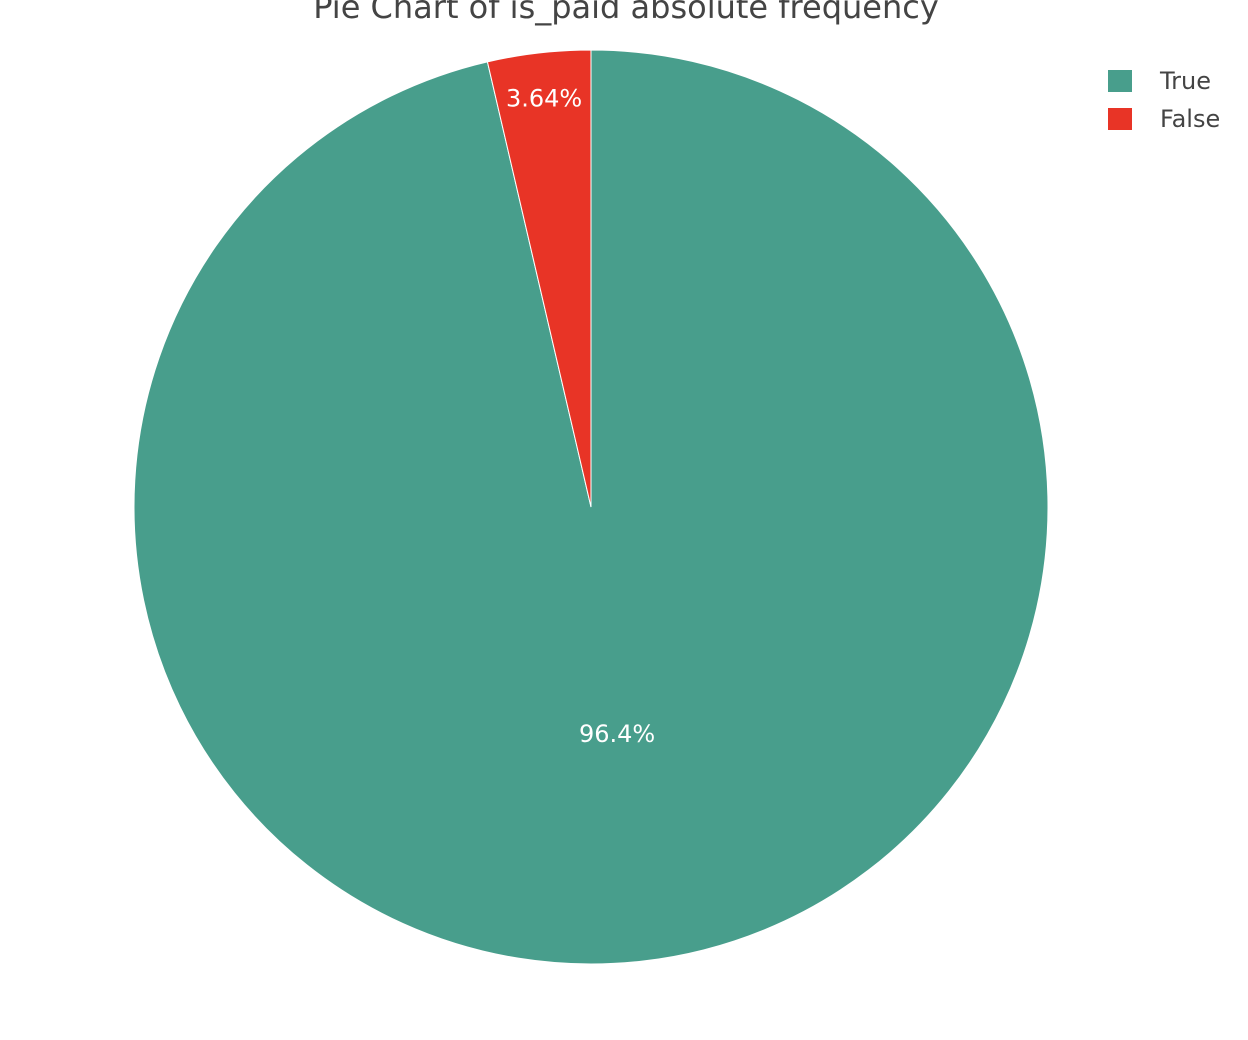 The height and width of the screenshot is (1040, 1248). I want to click on legend: True False, so click(1164, 100).